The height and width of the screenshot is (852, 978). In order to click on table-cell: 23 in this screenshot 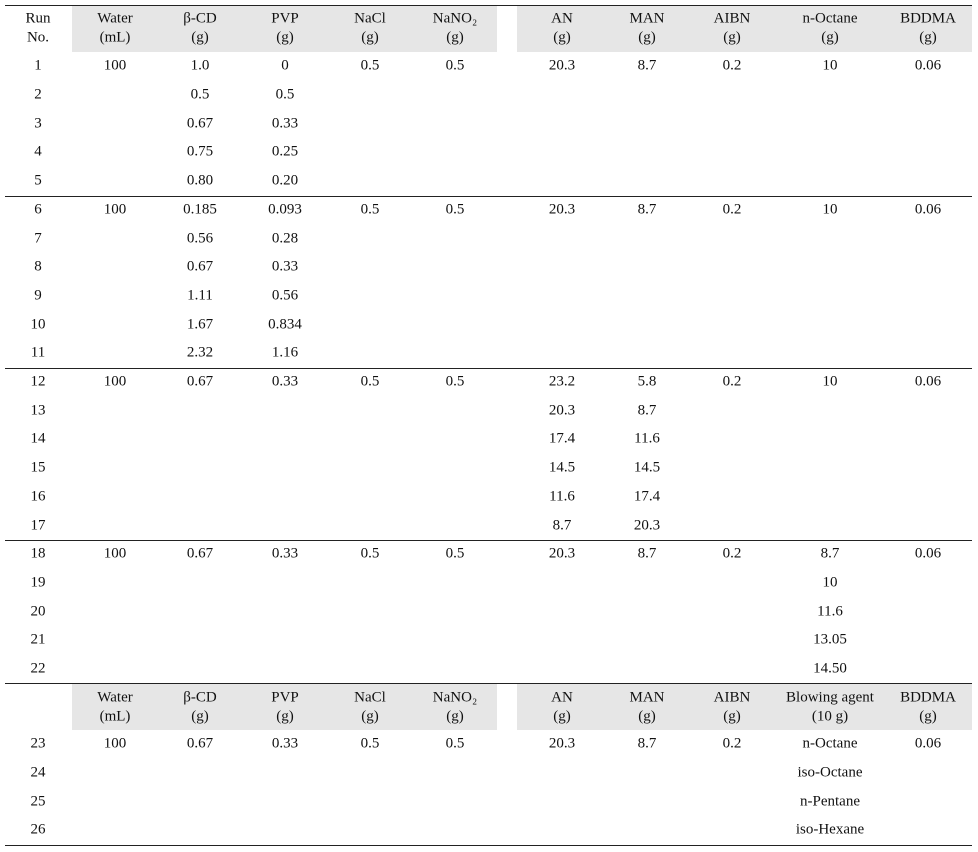, I will do `click(38, 743)`.